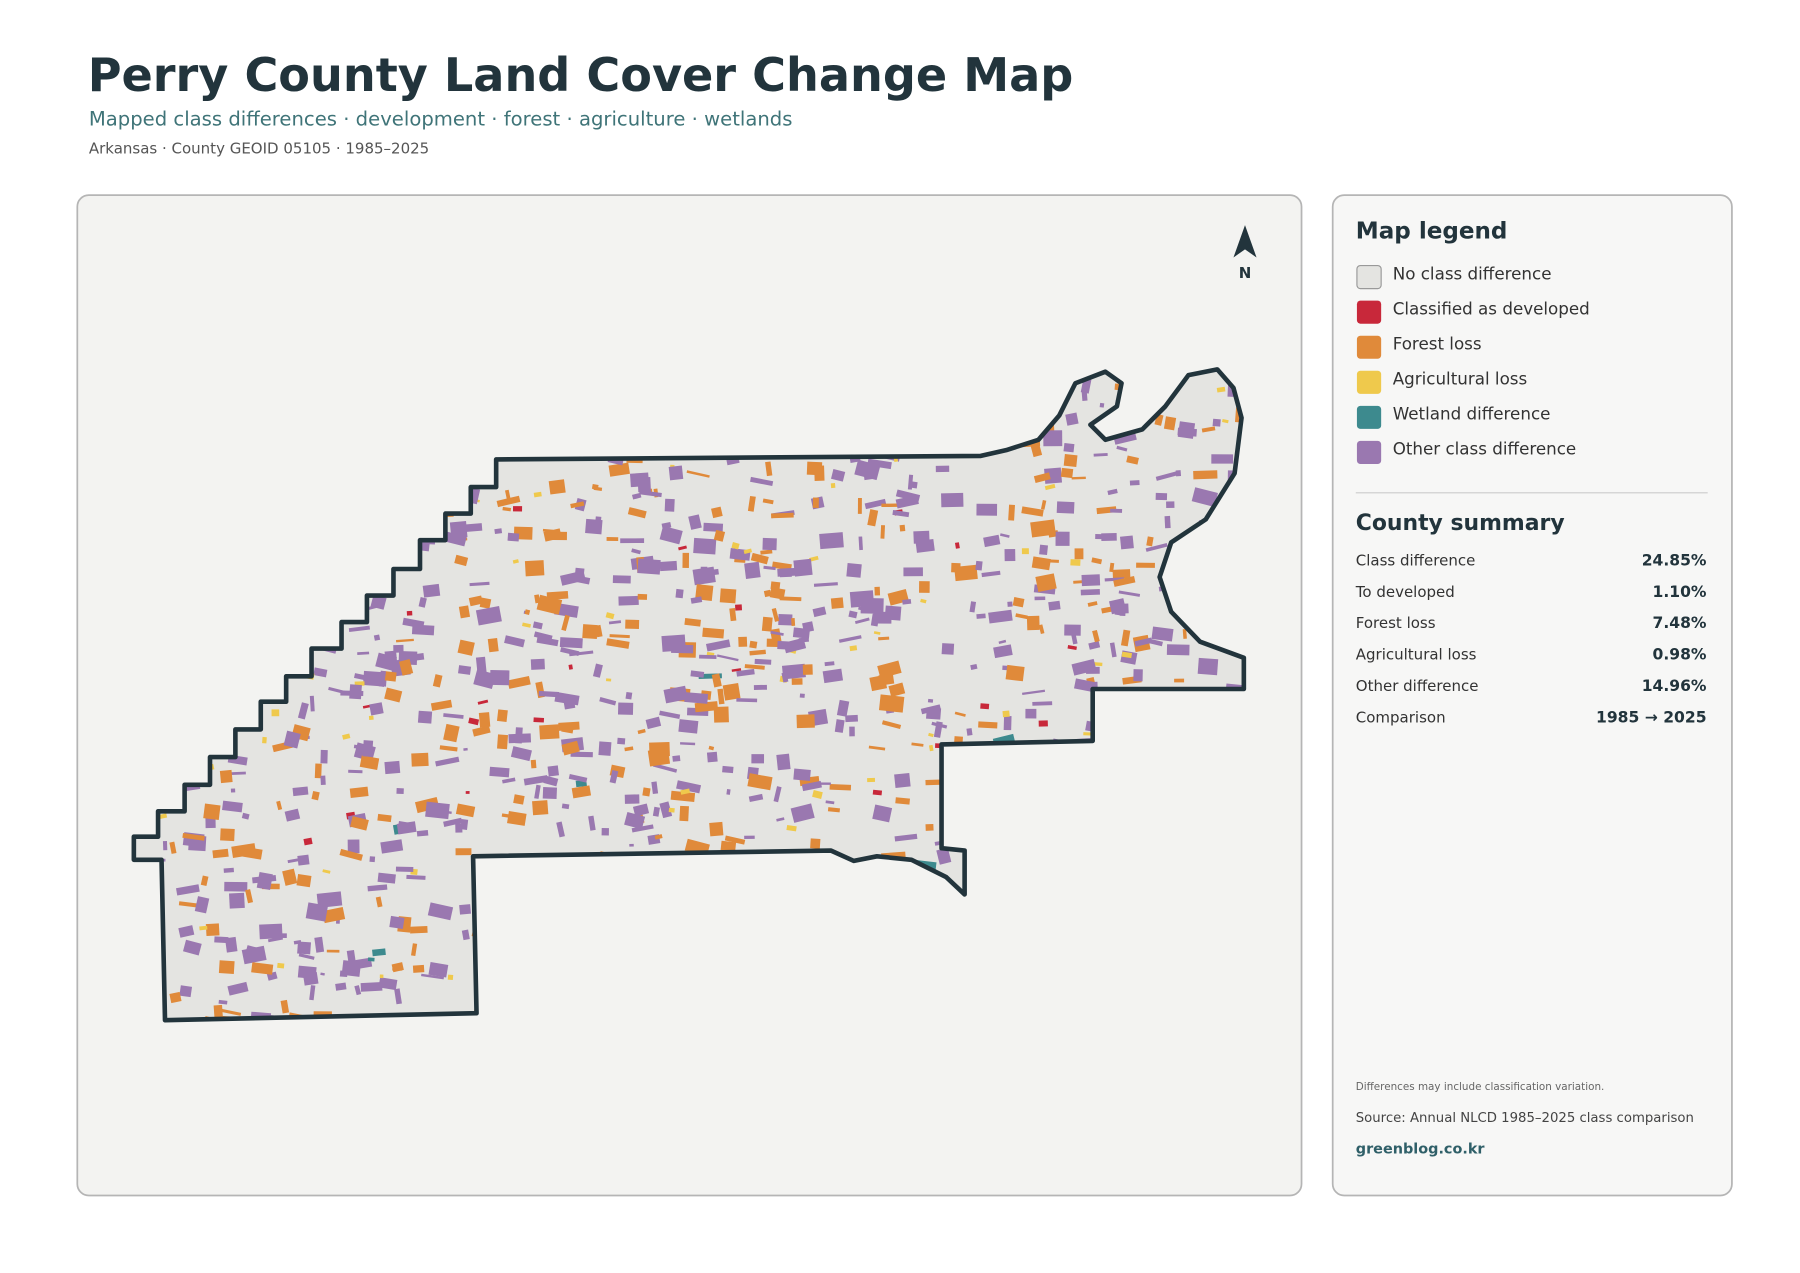 The image size is (1800, 1273). I want to click on summary-title: County summary, so click(1460, 523).